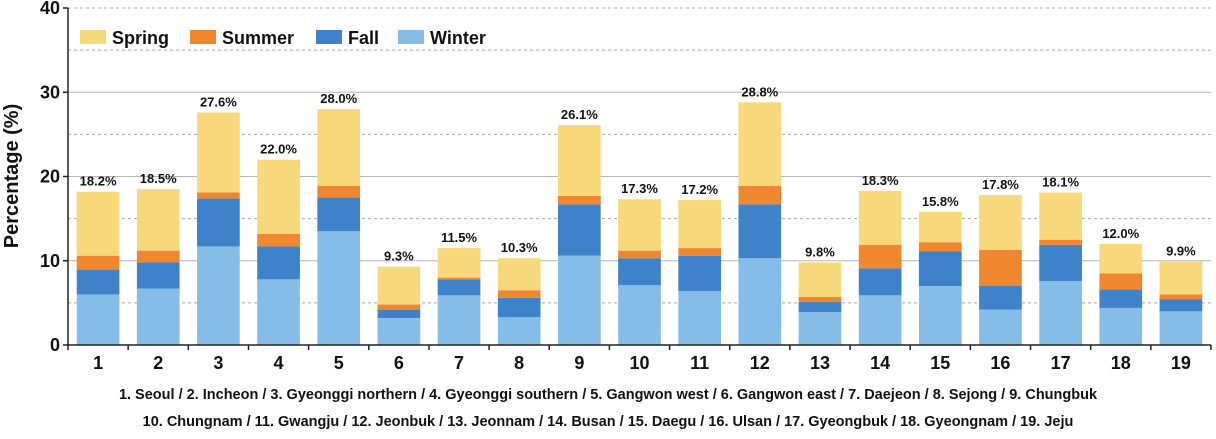 The height and width of the screenshot is (439, 1216). What do you see at coordinates (1000, 184) in the screenshot?
I see `data-label-16: 17.8%` at bounding box center [1000, 184].